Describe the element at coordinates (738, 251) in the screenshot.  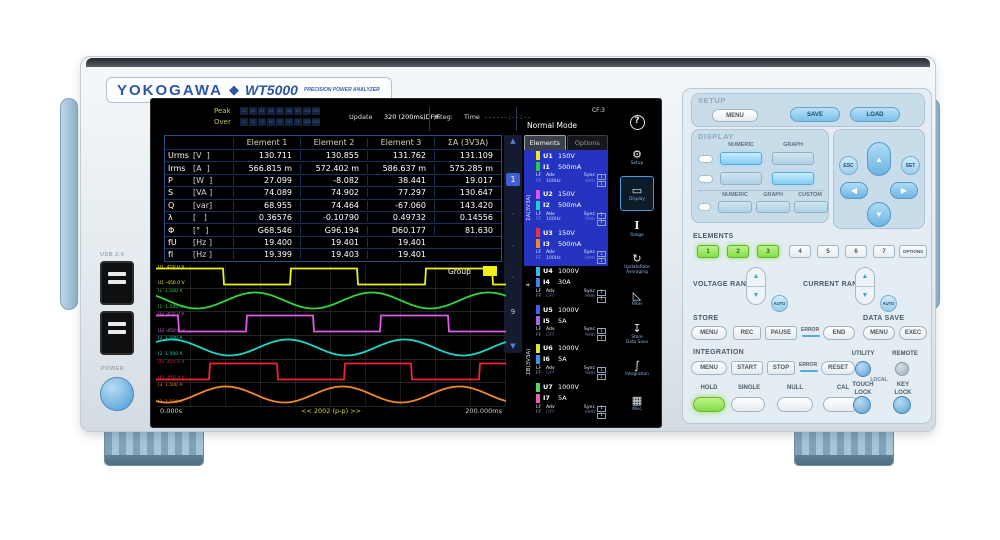
I see `element-2-button: 2` at that location.